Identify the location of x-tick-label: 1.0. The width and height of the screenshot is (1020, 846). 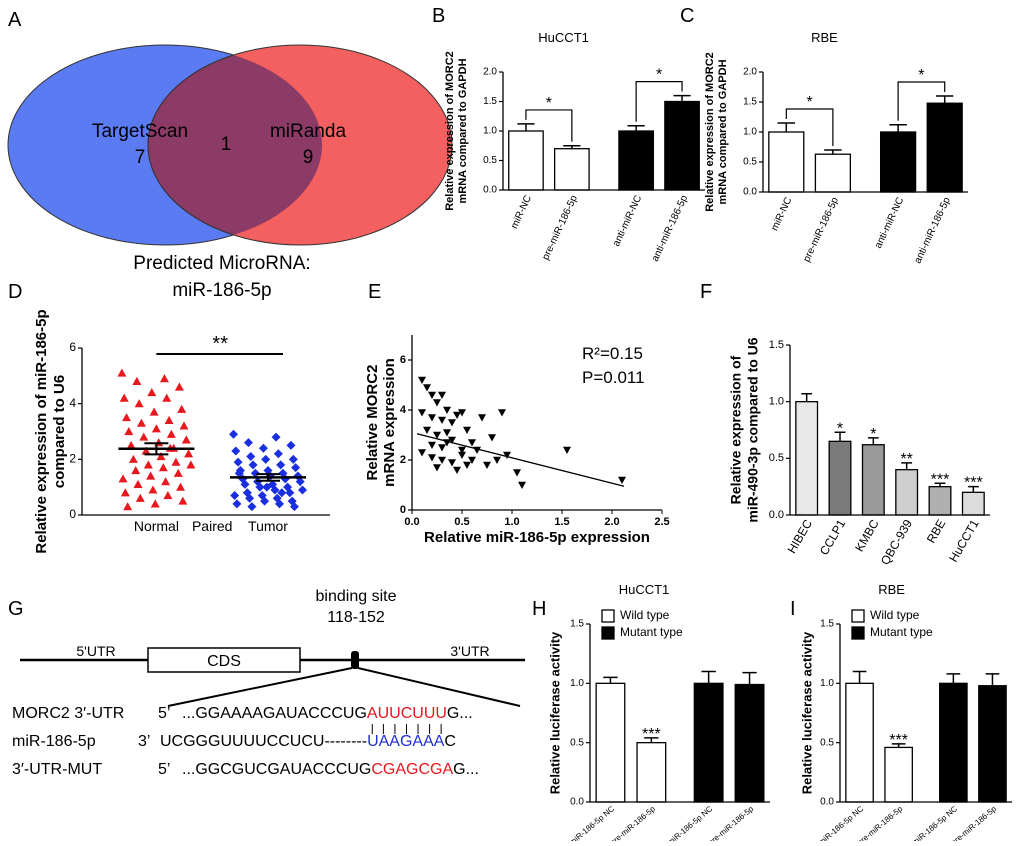
(511, 522).